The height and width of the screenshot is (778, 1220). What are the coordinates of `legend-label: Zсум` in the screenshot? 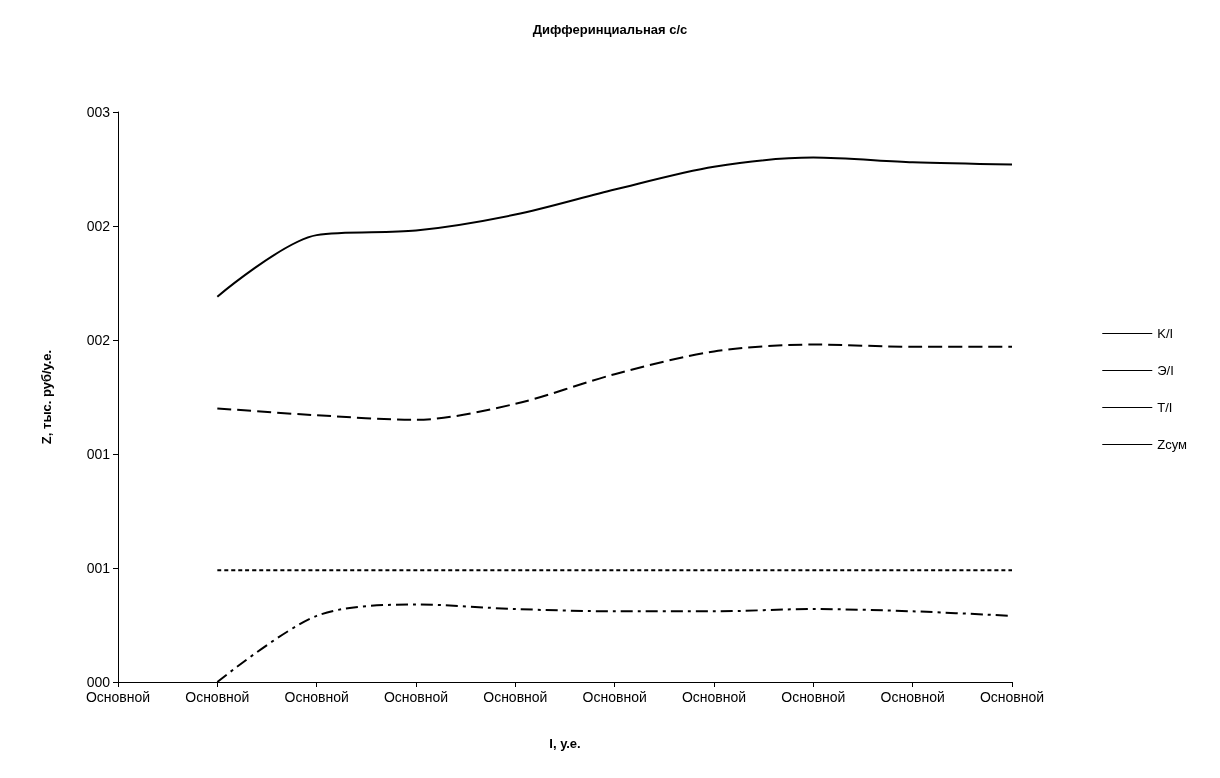 It's located at (1172, 444).